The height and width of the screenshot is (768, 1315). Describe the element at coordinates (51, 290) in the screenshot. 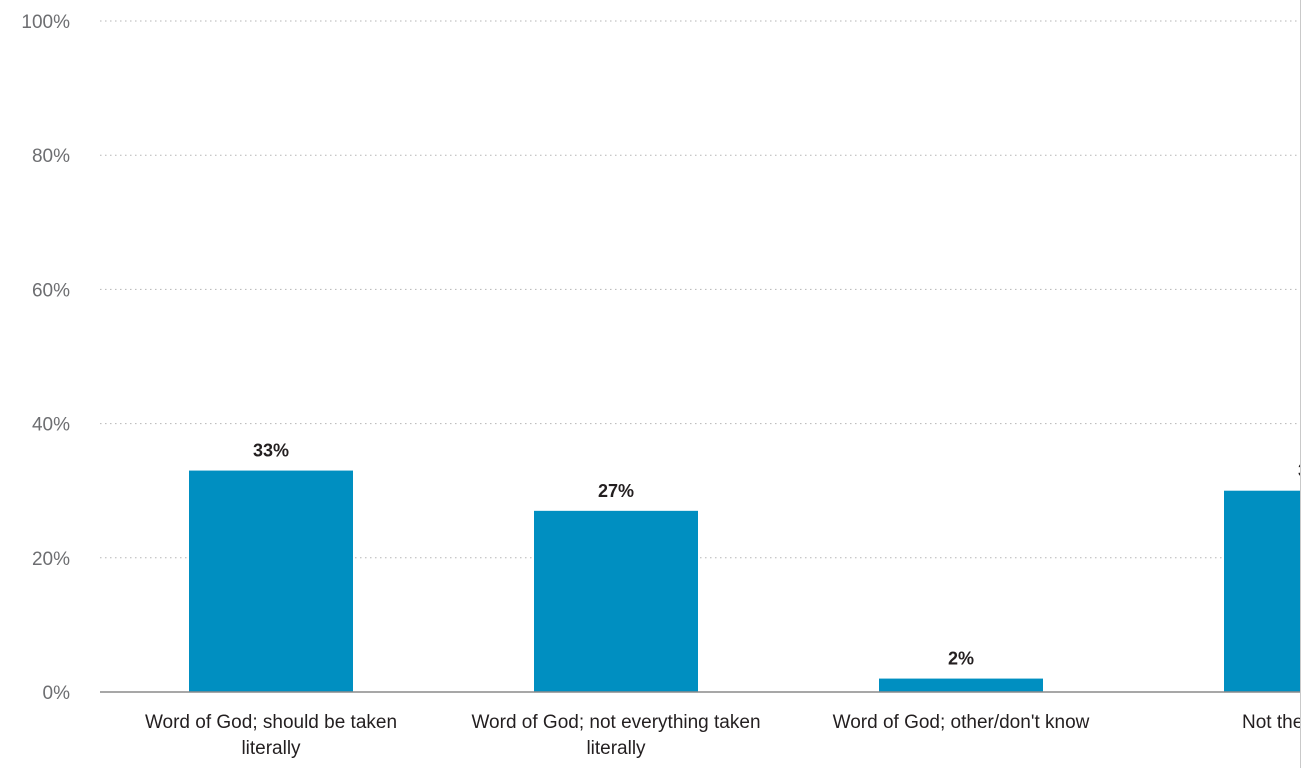

I see `y-tick-label: 60%` at that location.